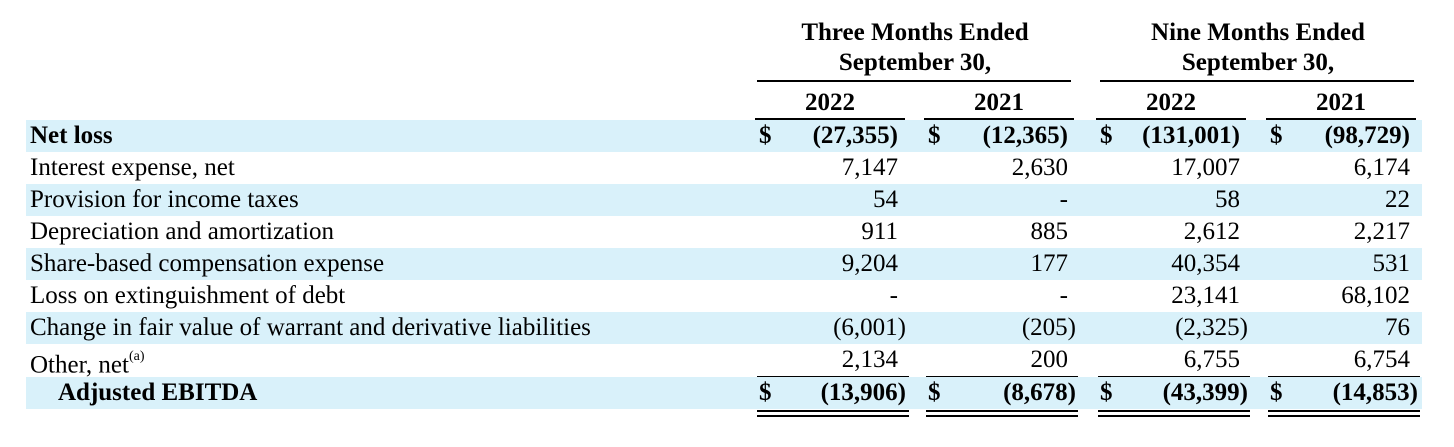 Image resolution: width=1454 pixels, height=447 pixels. What do you see at coordinates (136, 356) in the screenshot?
I see `footnote-marker: (a)` at bounding box center [136, 356].